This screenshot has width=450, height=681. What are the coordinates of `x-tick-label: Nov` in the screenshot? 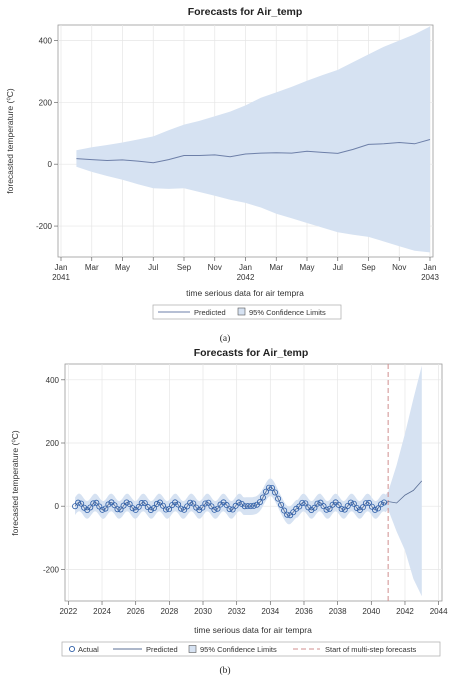 It's located at (215, 267).